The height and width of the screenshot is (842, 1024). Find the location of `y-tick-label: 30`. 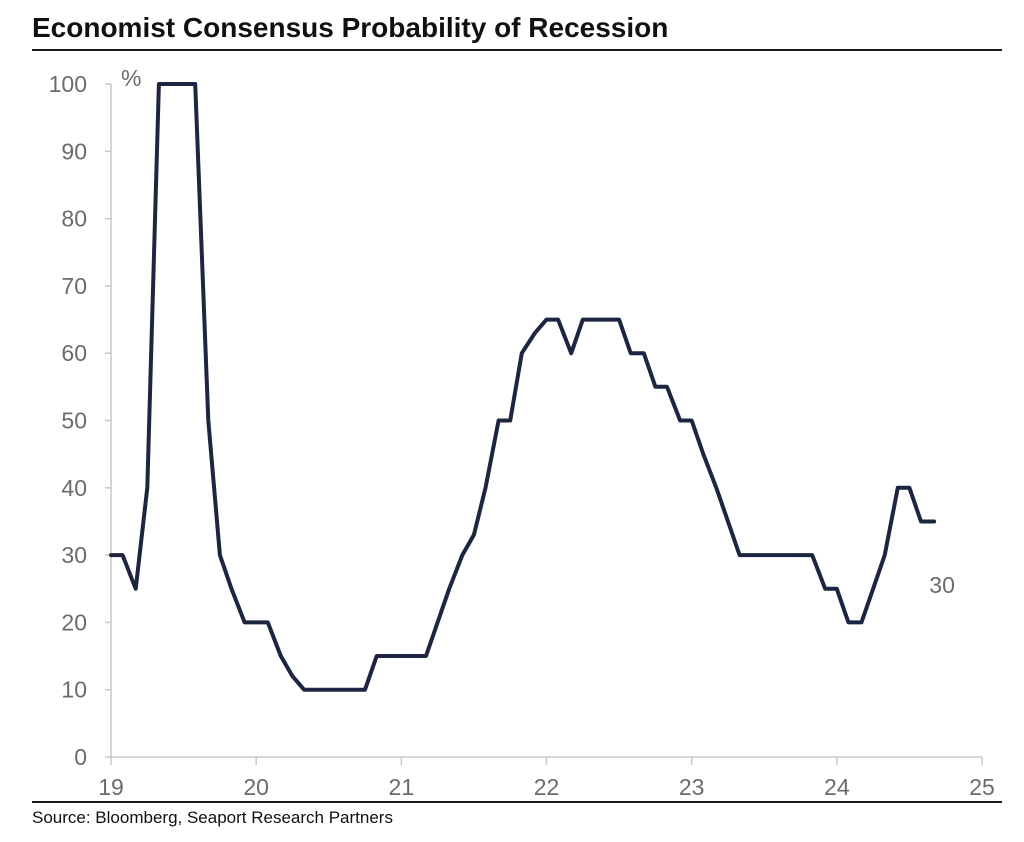

y-tick-label: 30 is located at coordinates (74, 555).